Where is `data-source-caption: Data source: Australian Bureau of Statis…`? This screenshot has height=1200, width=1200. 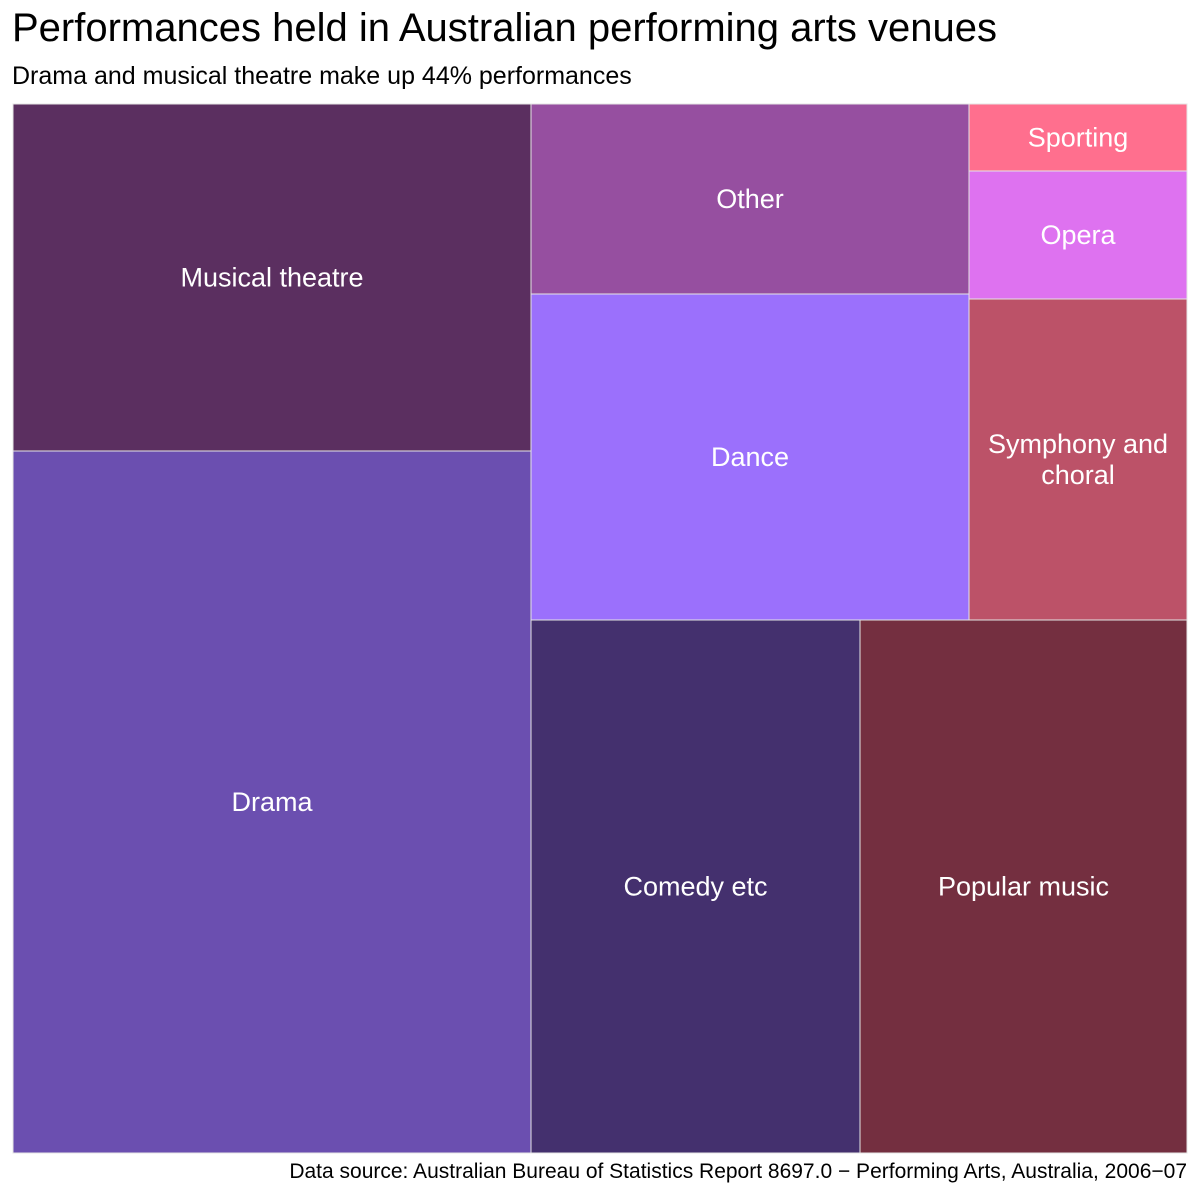 data-source-caption: Data source: Australian Bureau of Statis… is located at coordinates (738, 1171).